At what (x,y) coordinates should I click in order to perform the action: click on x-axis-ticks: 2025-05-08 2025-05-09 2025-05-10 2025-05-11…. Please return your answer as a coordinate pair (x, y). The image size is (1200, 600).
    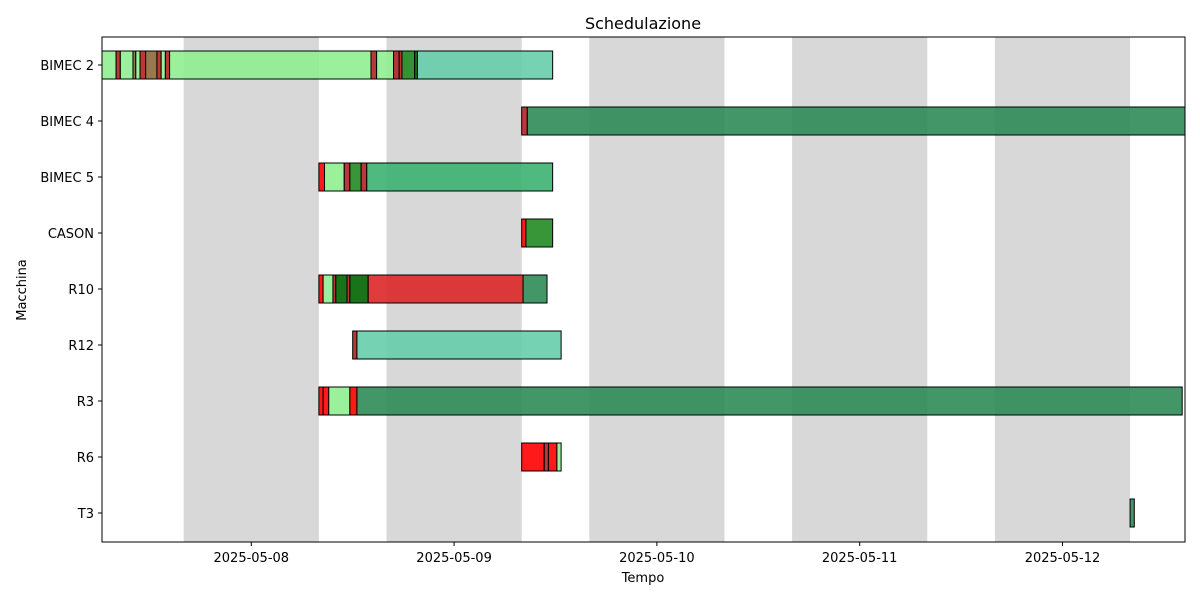
    Looking at the image, I should click on (657, 554).